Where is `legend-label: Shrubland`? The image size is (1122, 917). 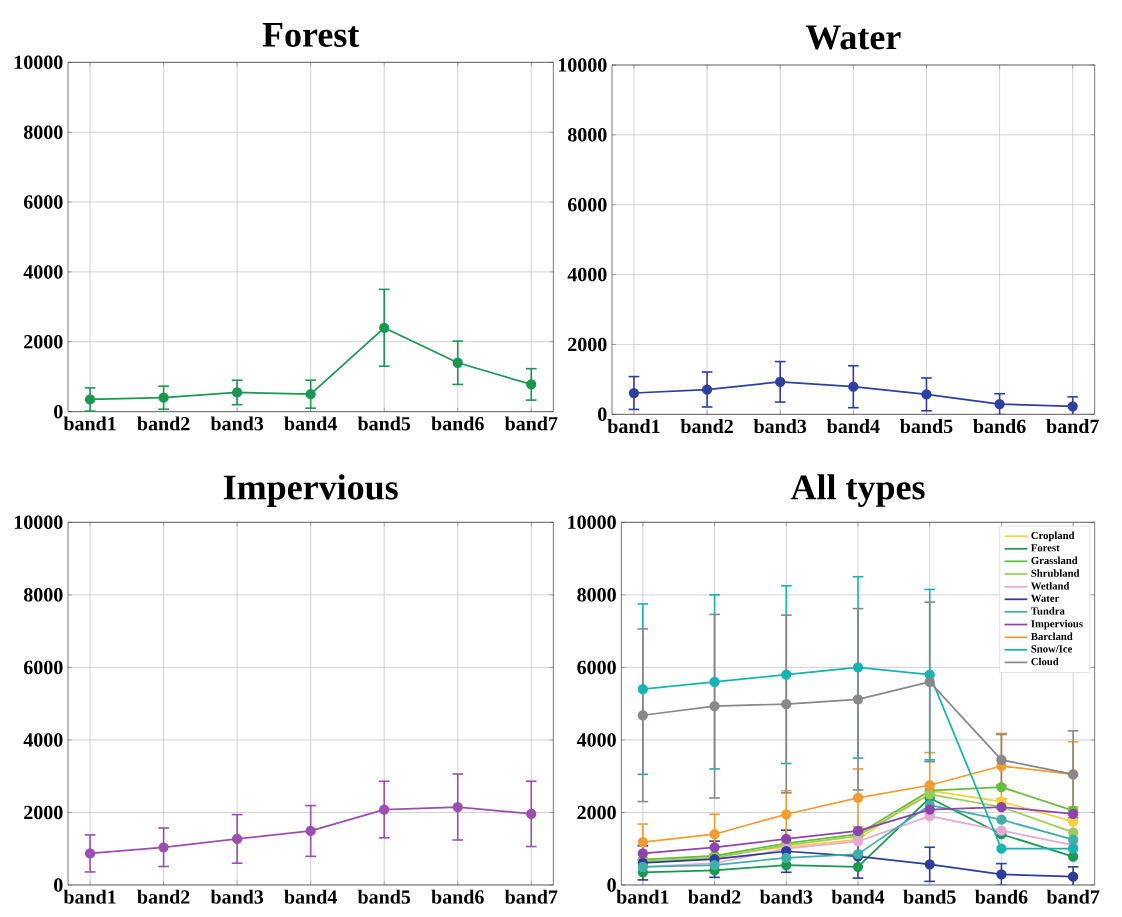 legend-label: Shrubland is located at coordinates (1055, 573).